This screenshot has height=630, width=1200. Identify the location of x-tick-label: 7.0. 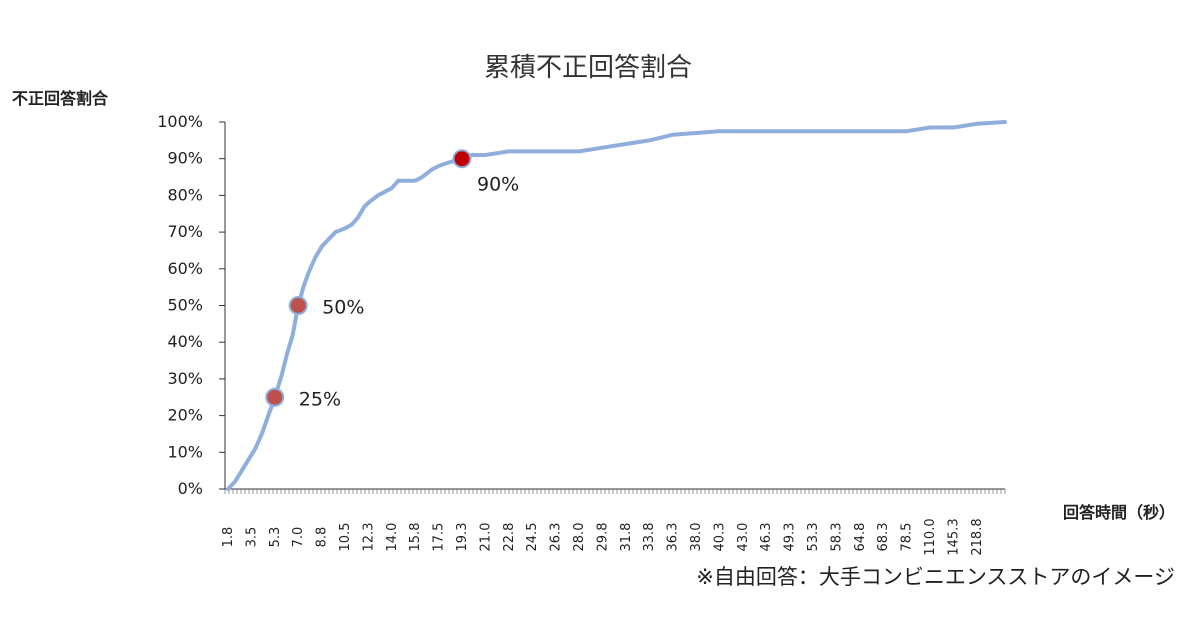
(298, 537).